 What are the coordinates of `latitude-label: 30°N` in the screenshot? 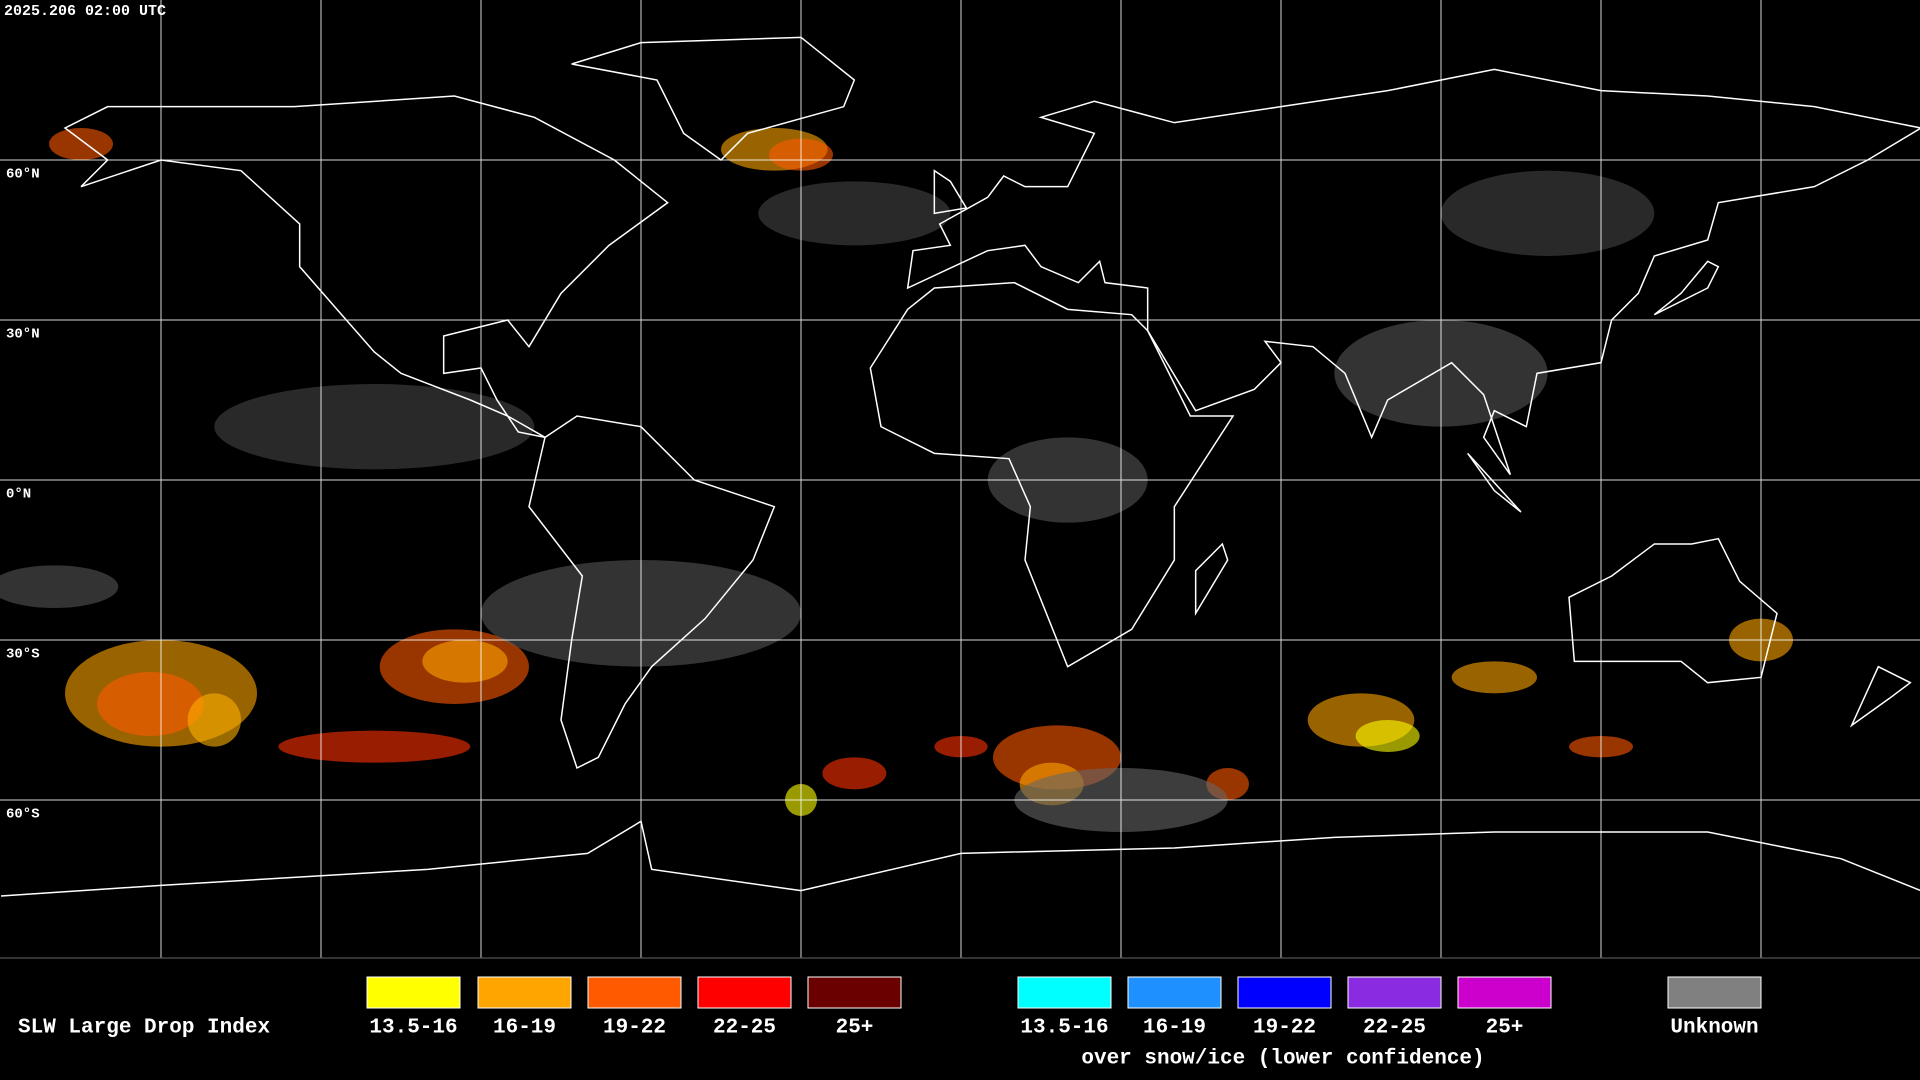 It's located at (23, 335).